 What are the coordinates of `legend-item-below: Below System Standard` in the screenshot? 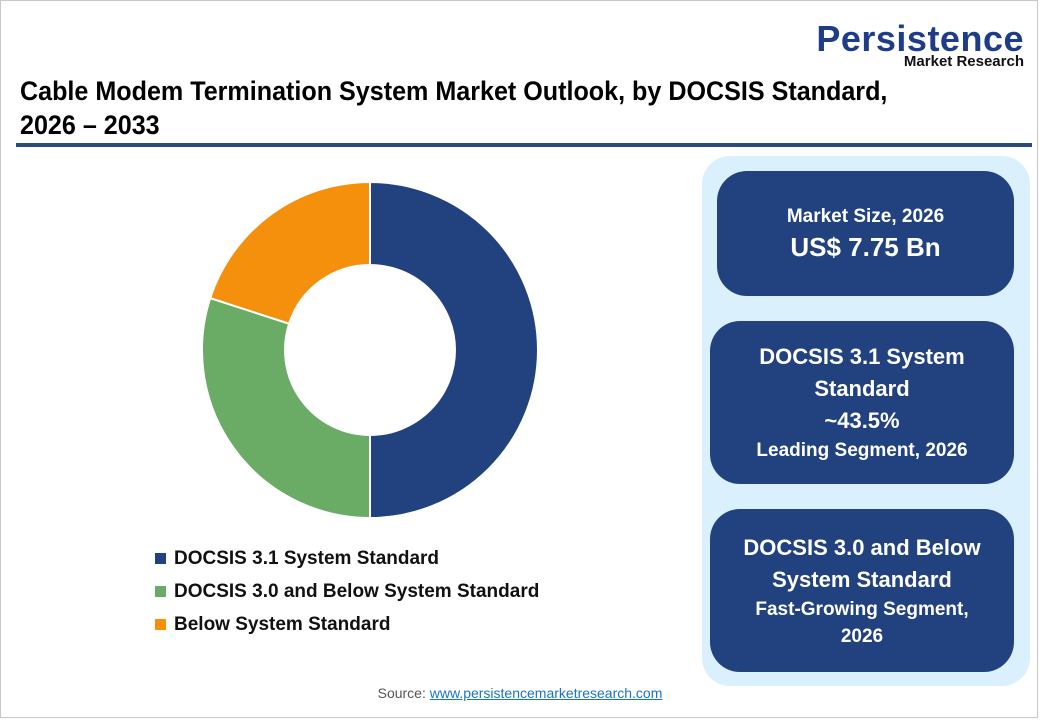 It's located at (347, 624).